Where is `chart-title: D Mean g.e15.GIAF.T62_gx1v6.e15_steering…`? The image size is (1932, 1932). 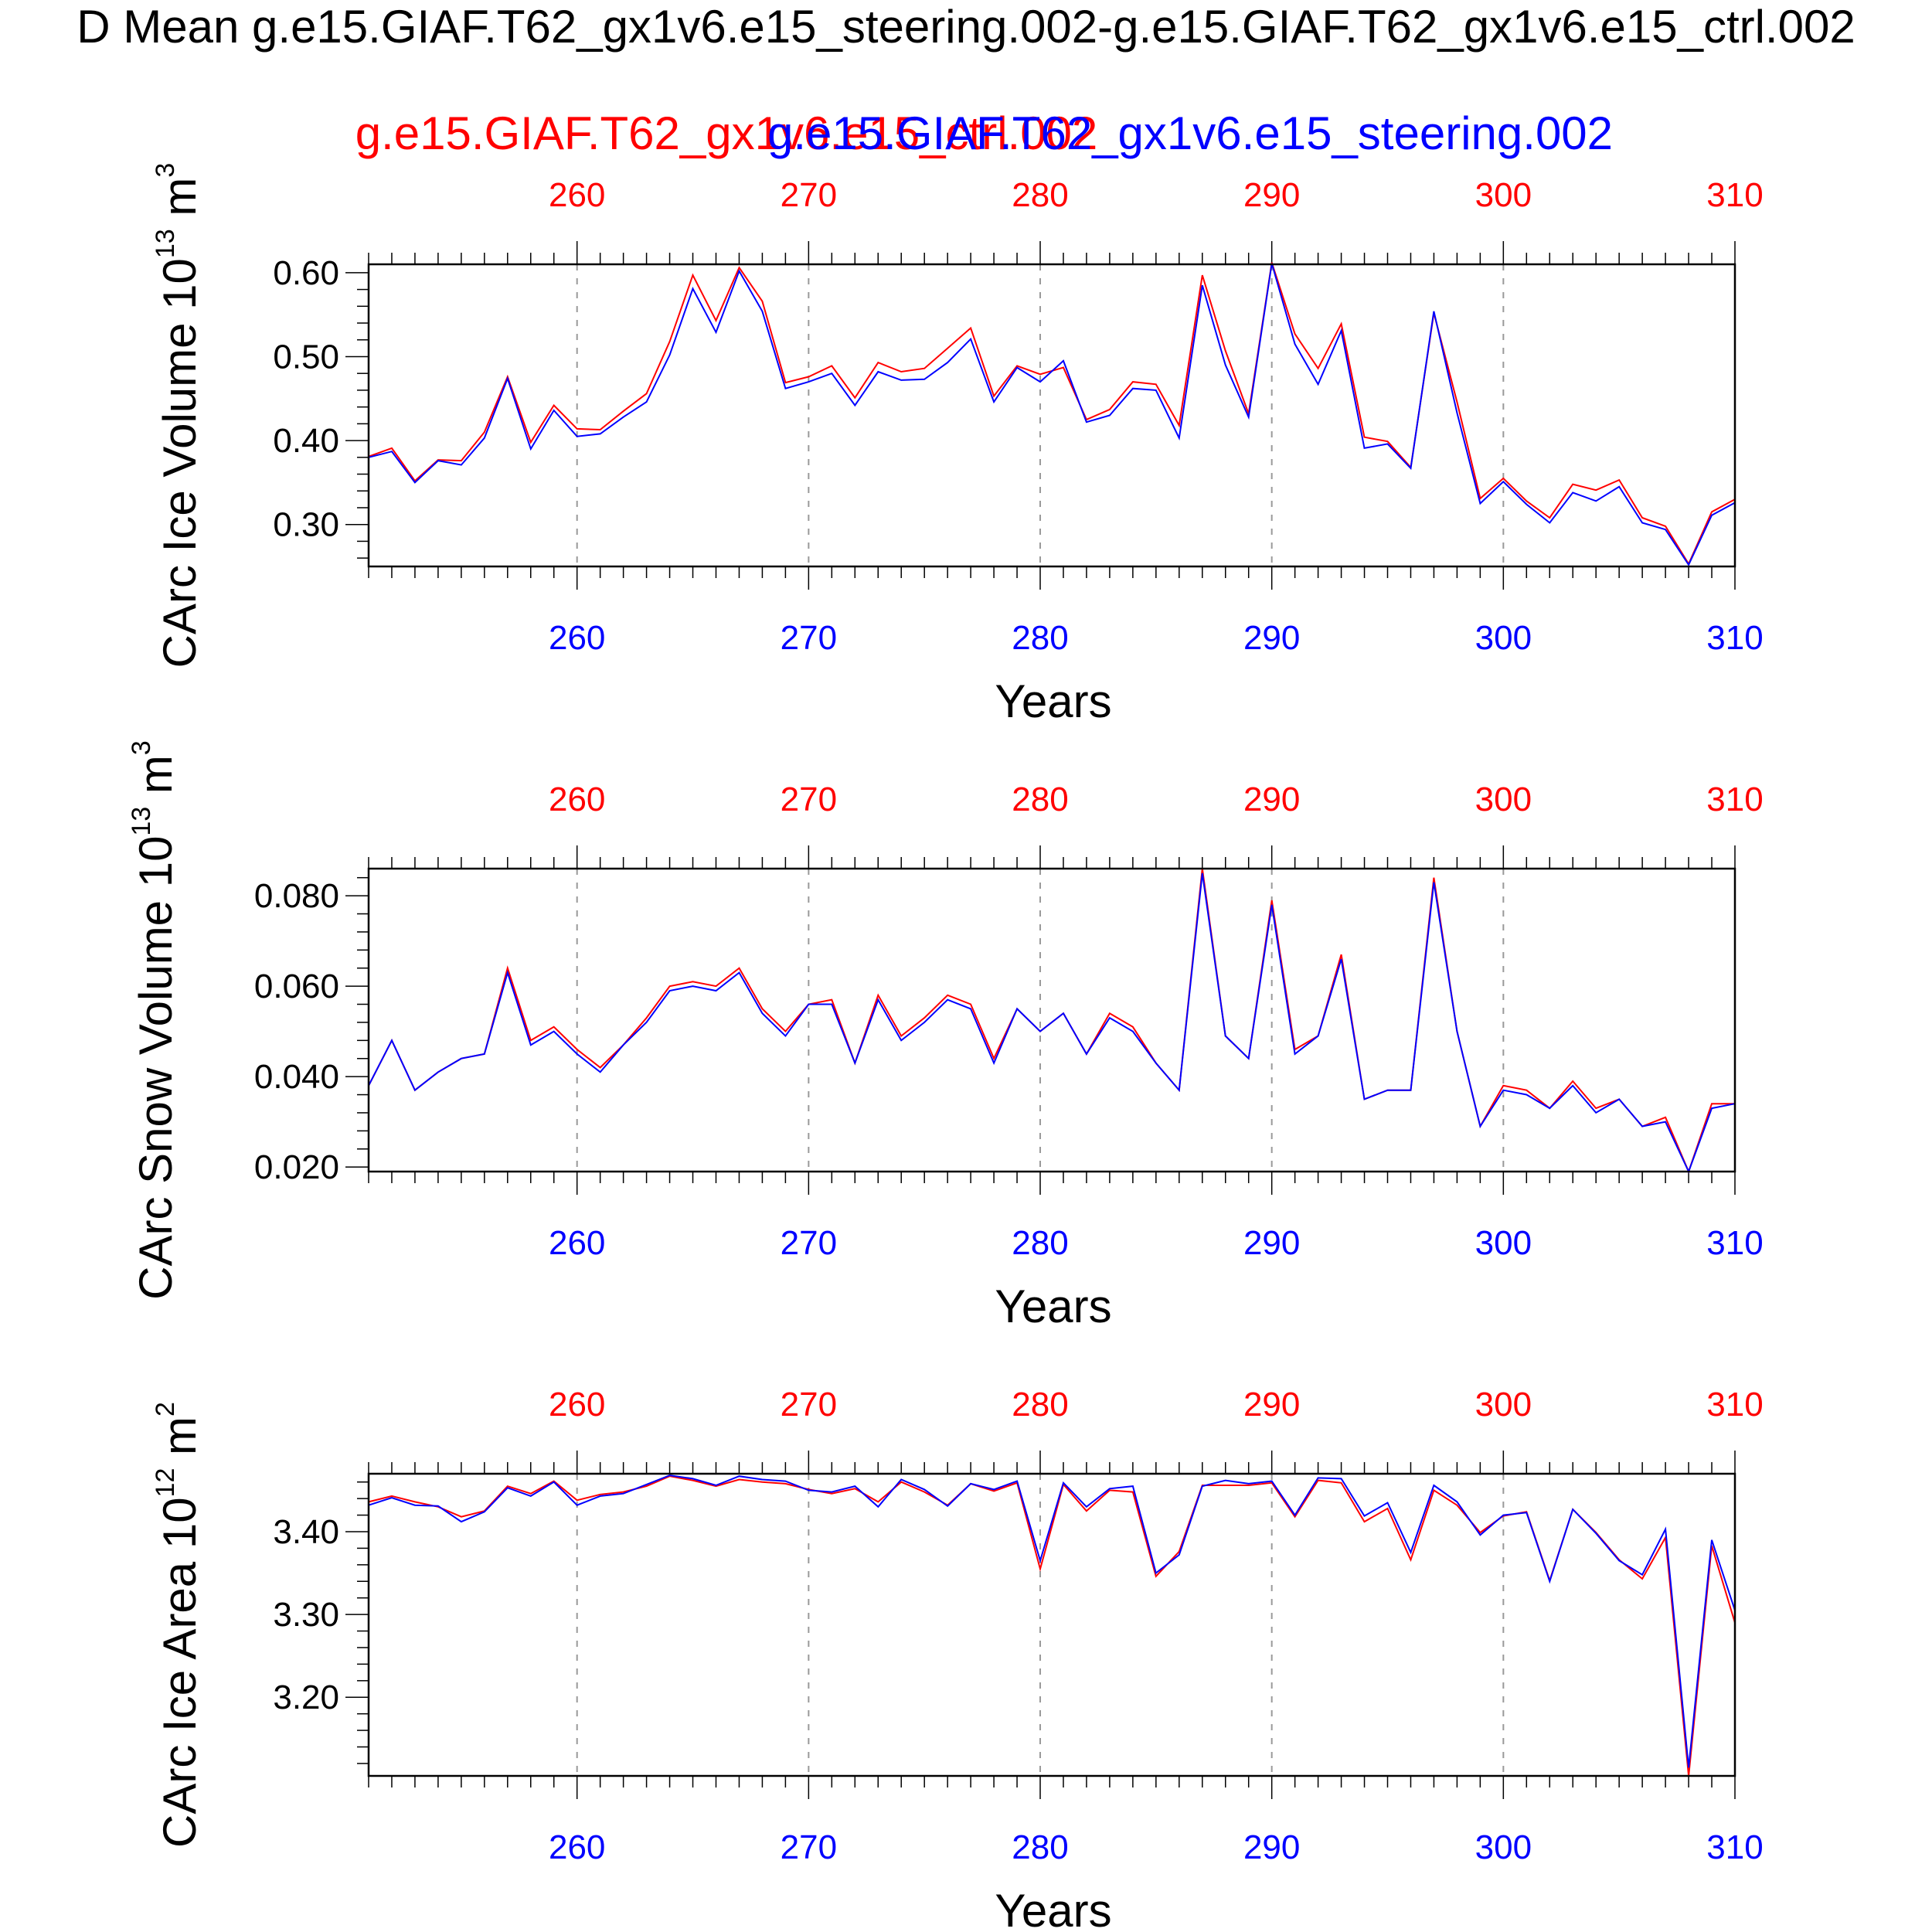
chart-title: D Mean g.e15.GIAF.T62_gx1v6.e15_steering… is located at coordinates (966, 27).